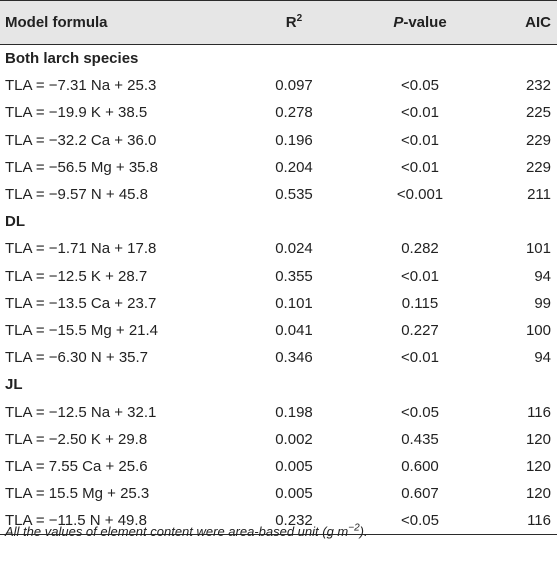 The image size is (557, 566). I want to click on cell-formula: TLA = −32.2 Ca + 36.0, so click(81, 140).